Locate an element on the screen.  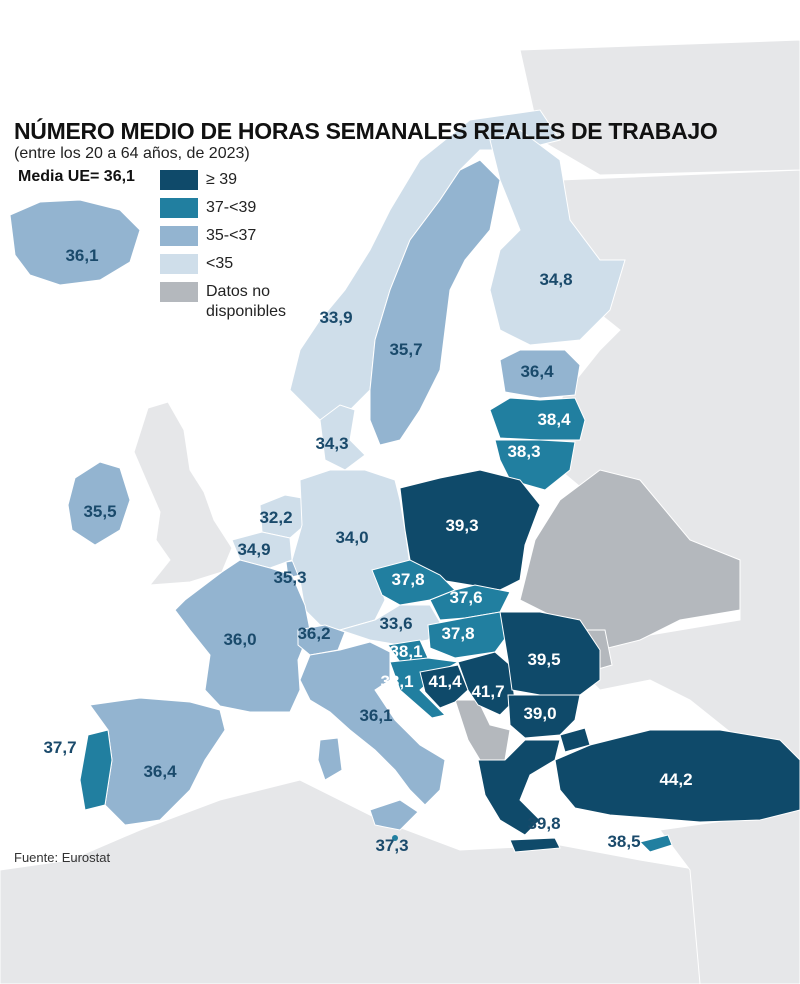
value-lithuania: 38,3 is located at coordinates (524, 451).